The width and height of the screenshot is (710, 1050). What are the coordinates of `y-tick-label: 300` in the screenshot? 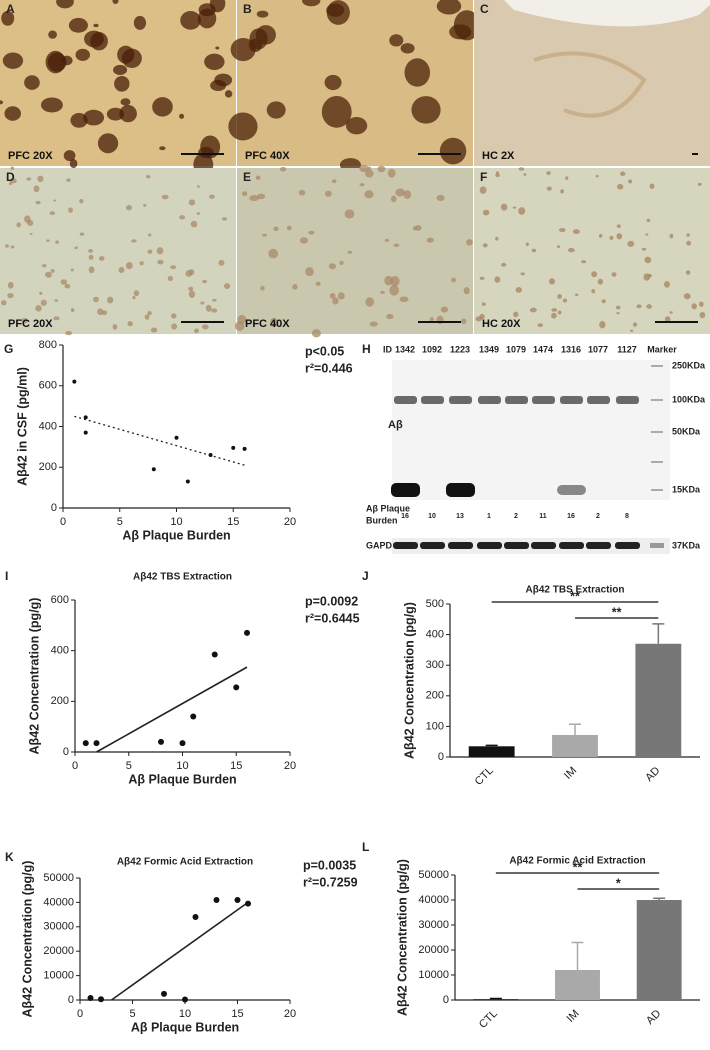 It's located at (435, 665).